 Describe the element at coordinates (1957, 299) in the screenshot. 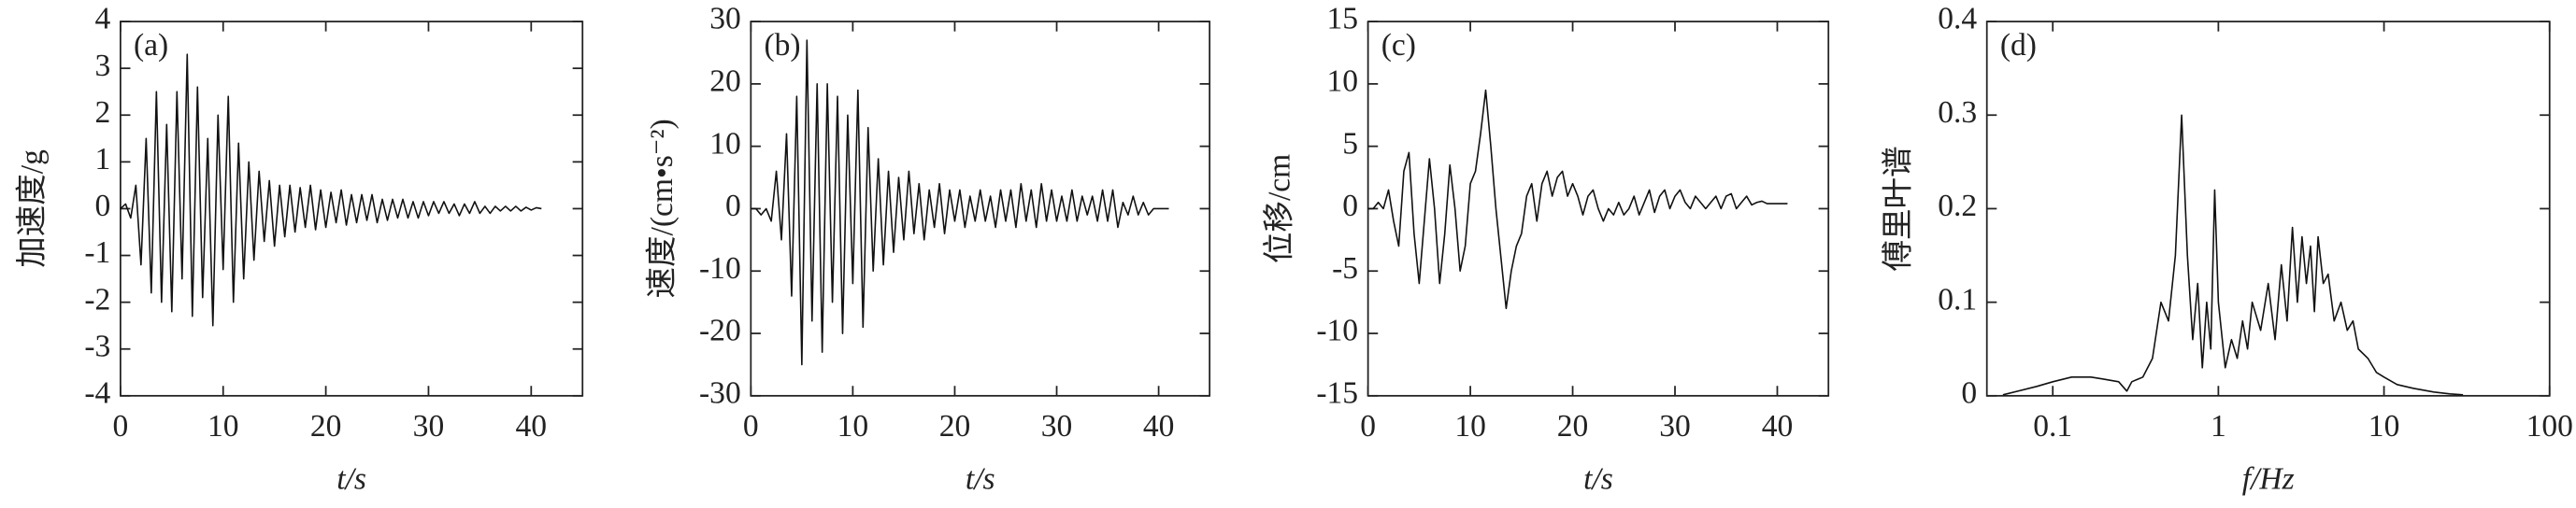

I see `y-tick-label: 0.1` at that location.